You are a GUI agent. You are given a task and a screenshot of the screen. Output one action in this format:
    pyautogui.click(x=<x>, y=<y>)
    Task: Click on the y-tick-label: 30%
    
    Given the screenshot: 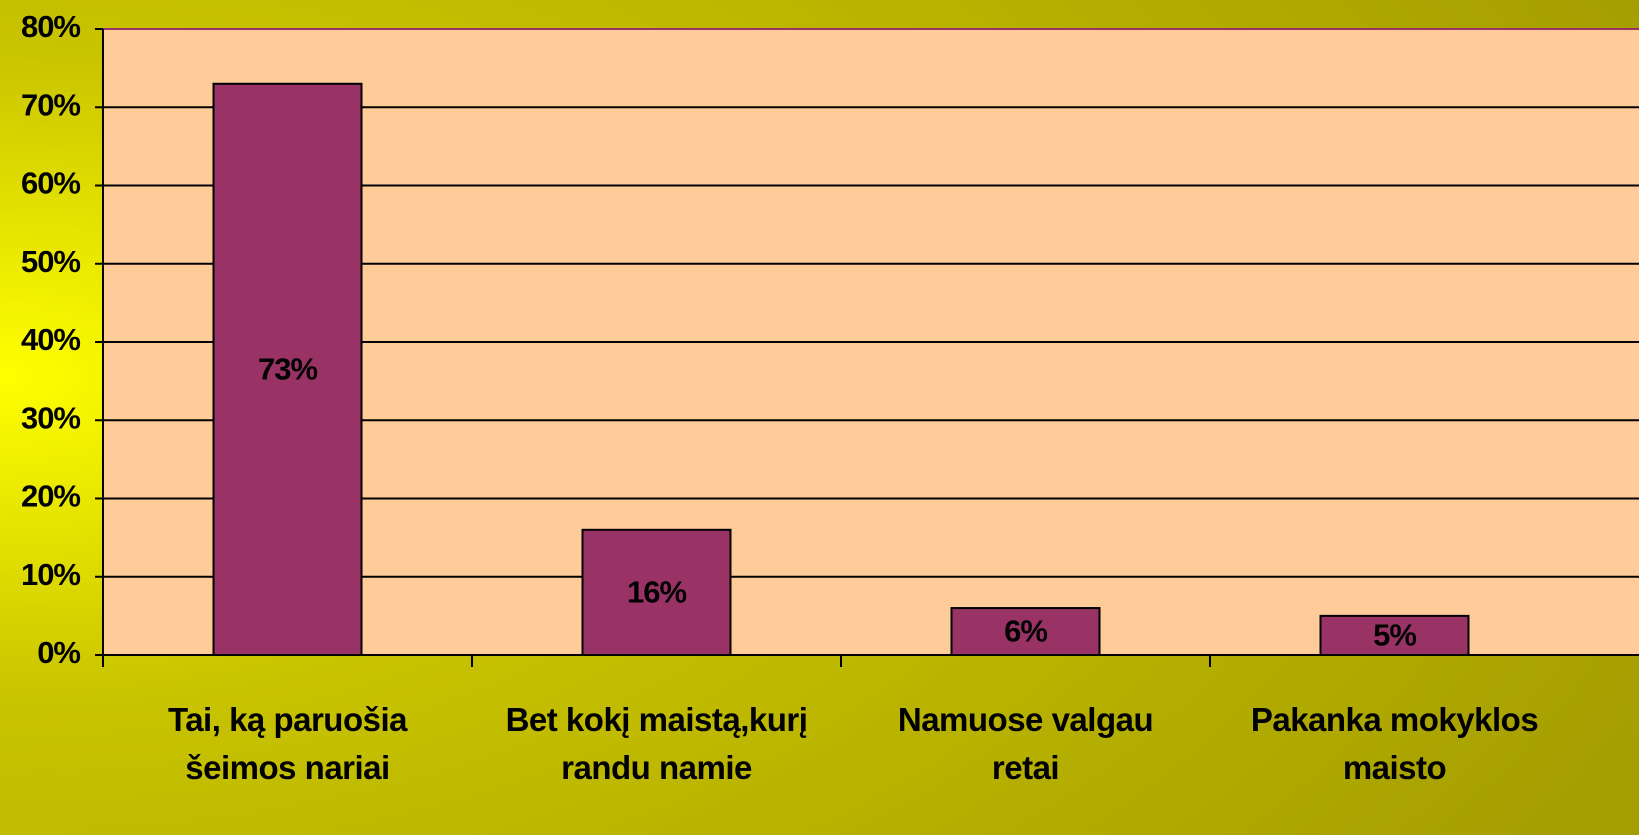 What is the action you would take?
    pyautogui.click(x=50, y=417)
    